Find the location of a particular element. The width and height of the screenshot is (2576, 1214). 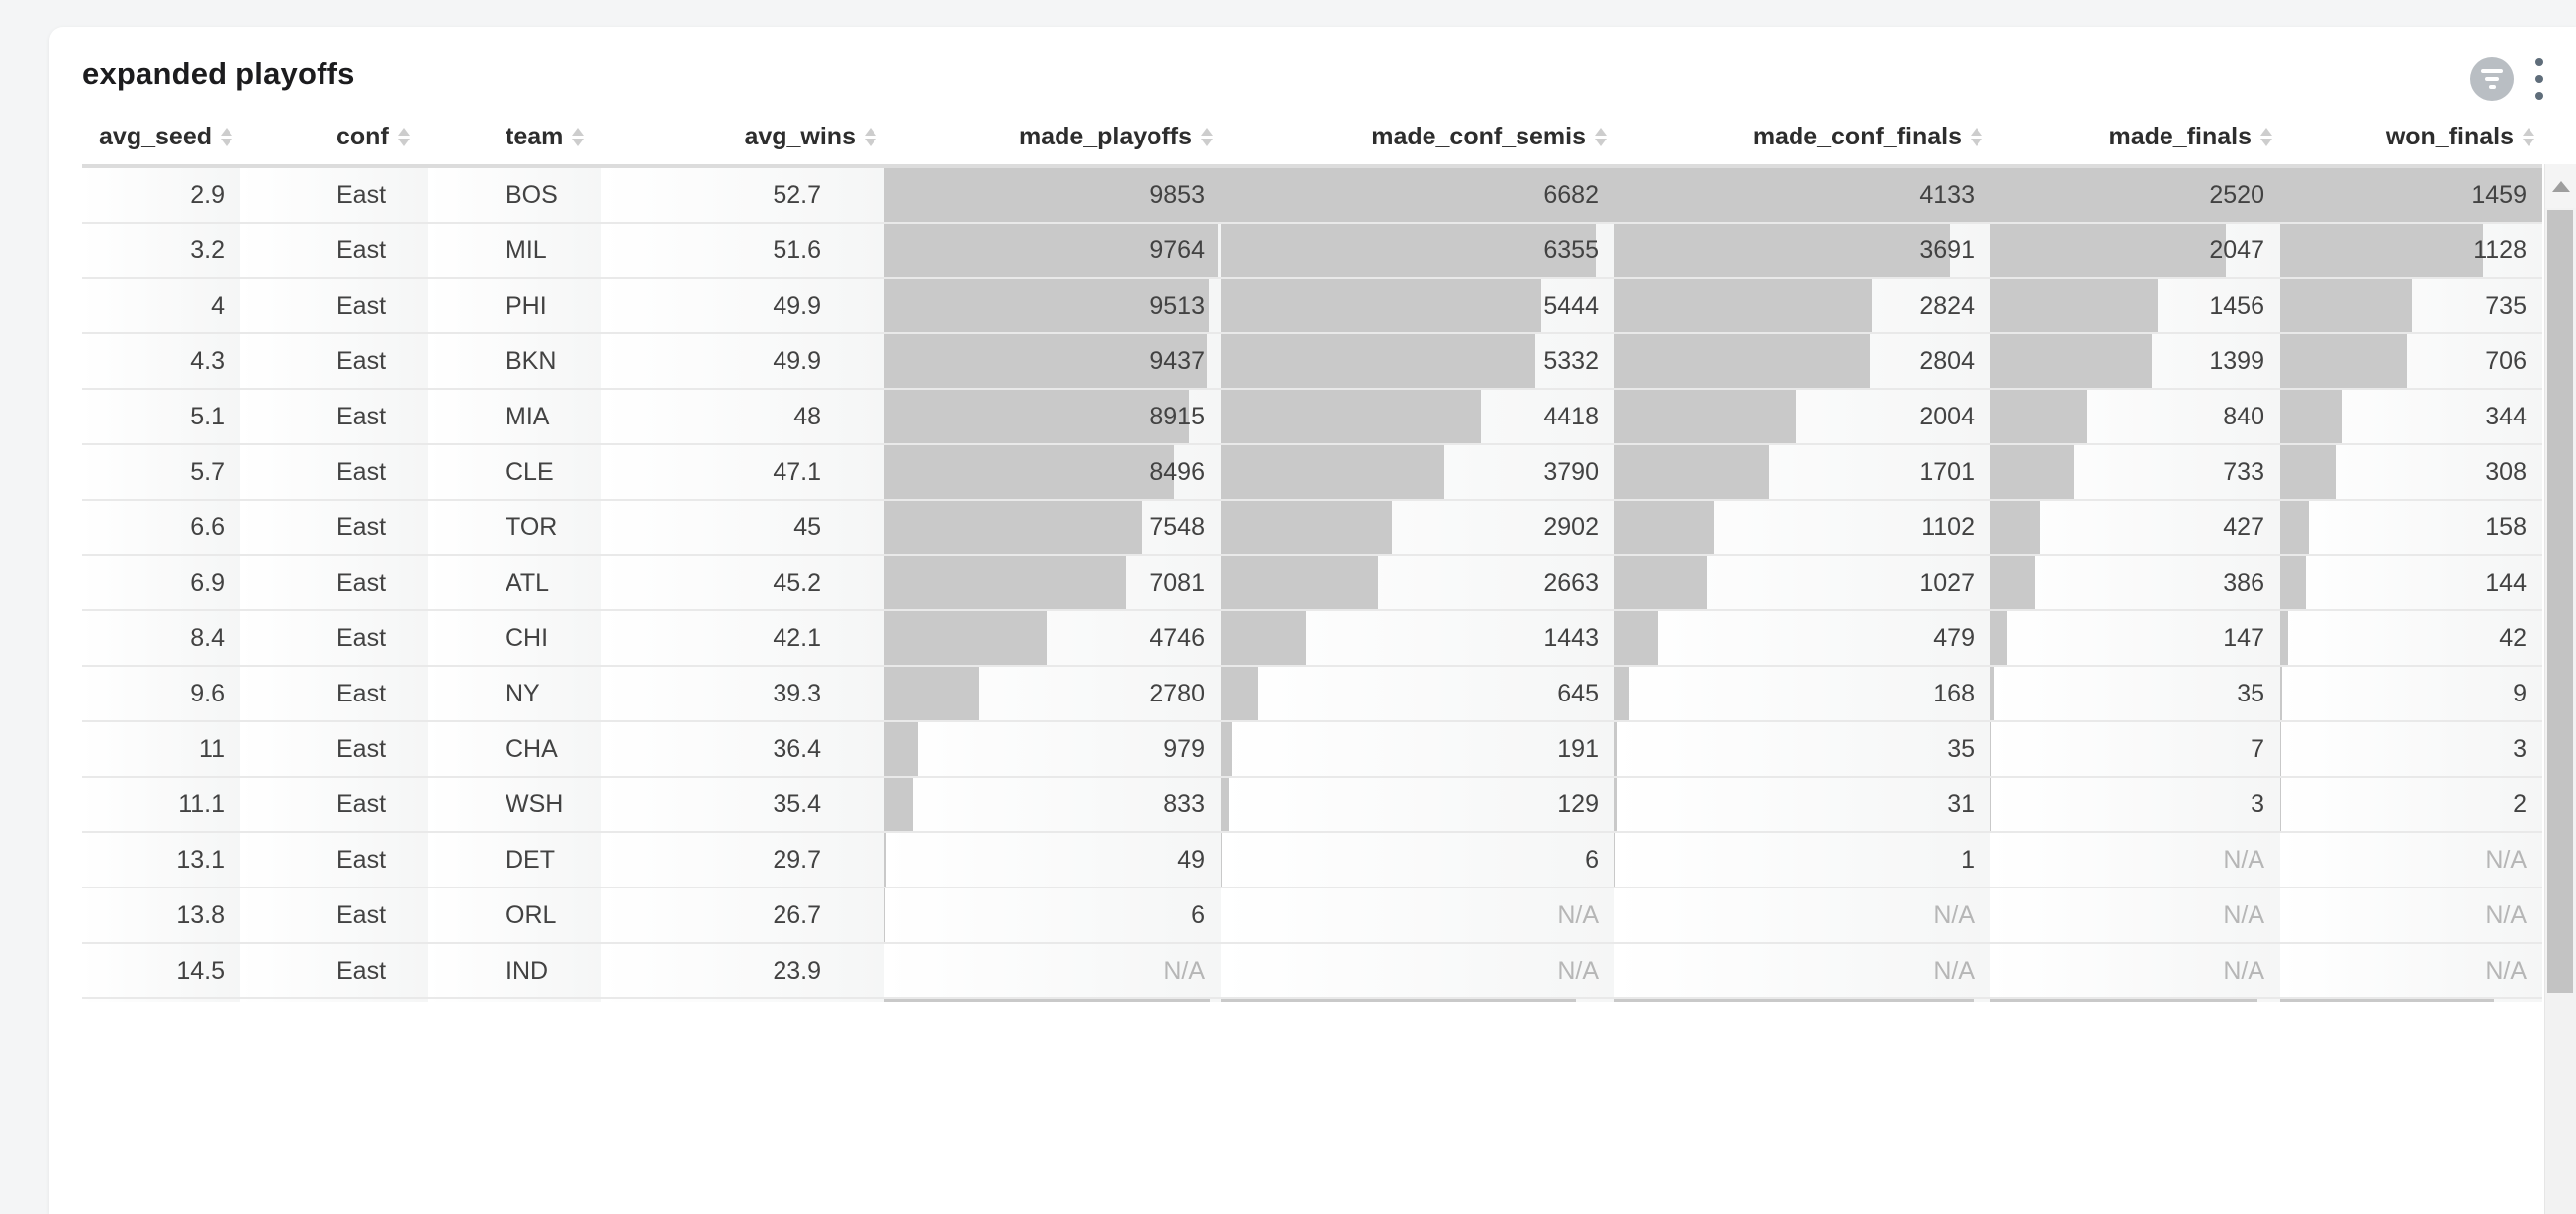

cell-value: 1399 is located at coordinates (2135, 361).